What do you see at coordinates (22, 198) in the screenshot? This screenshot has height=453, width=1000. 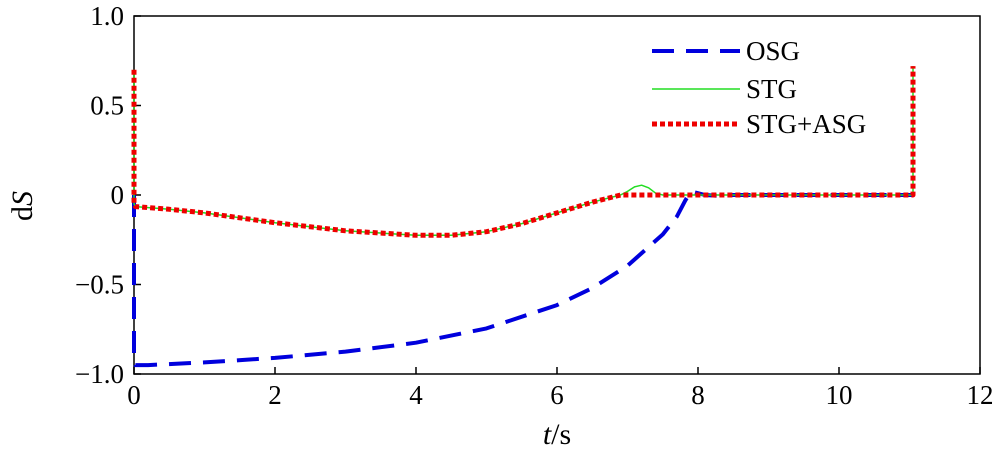 I see `y-axis-variable: S` at bounding box center [22, 198].